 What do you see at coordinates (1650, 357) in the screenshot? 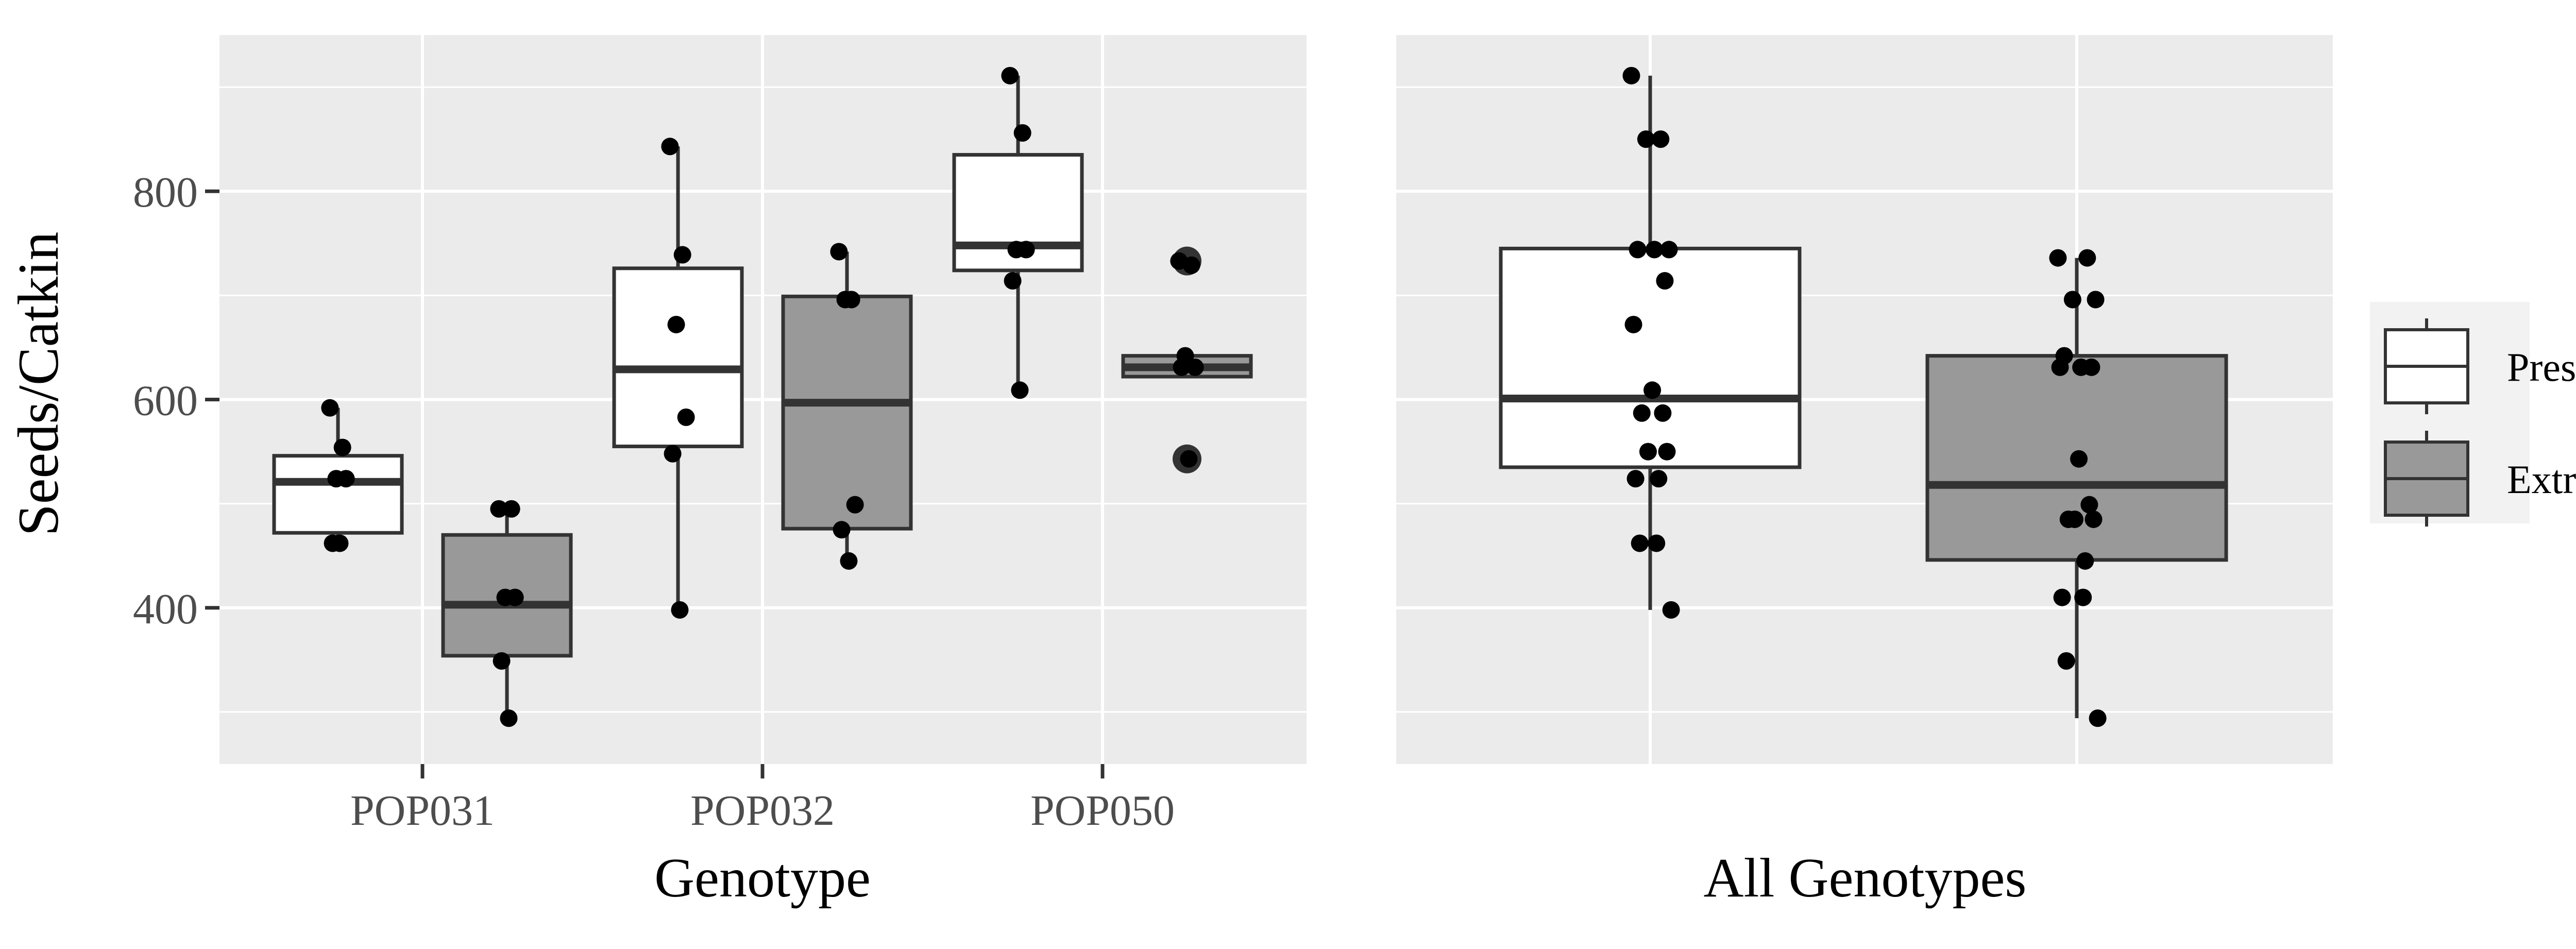
I see `present-all-box` at bounding box center [1650, 357].